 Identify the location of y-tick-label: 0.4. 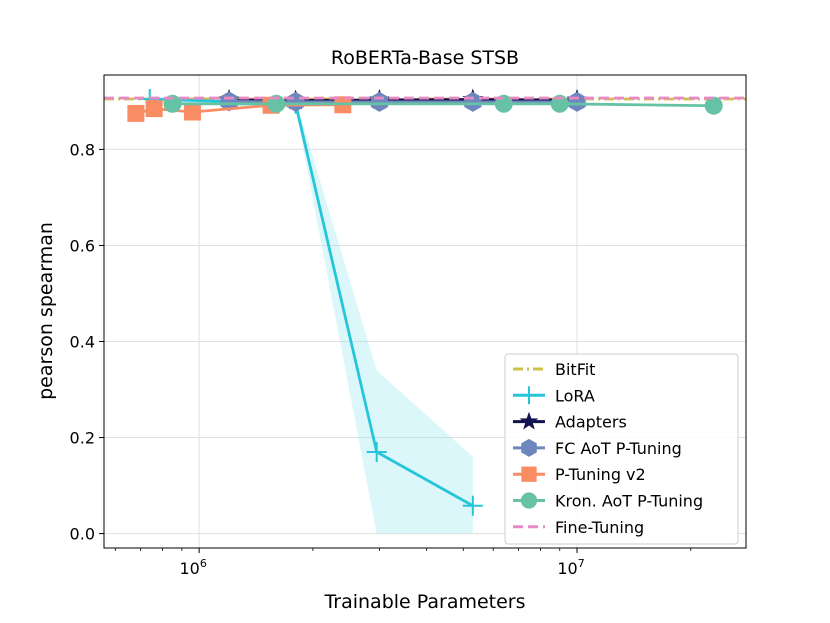
(82, 342).